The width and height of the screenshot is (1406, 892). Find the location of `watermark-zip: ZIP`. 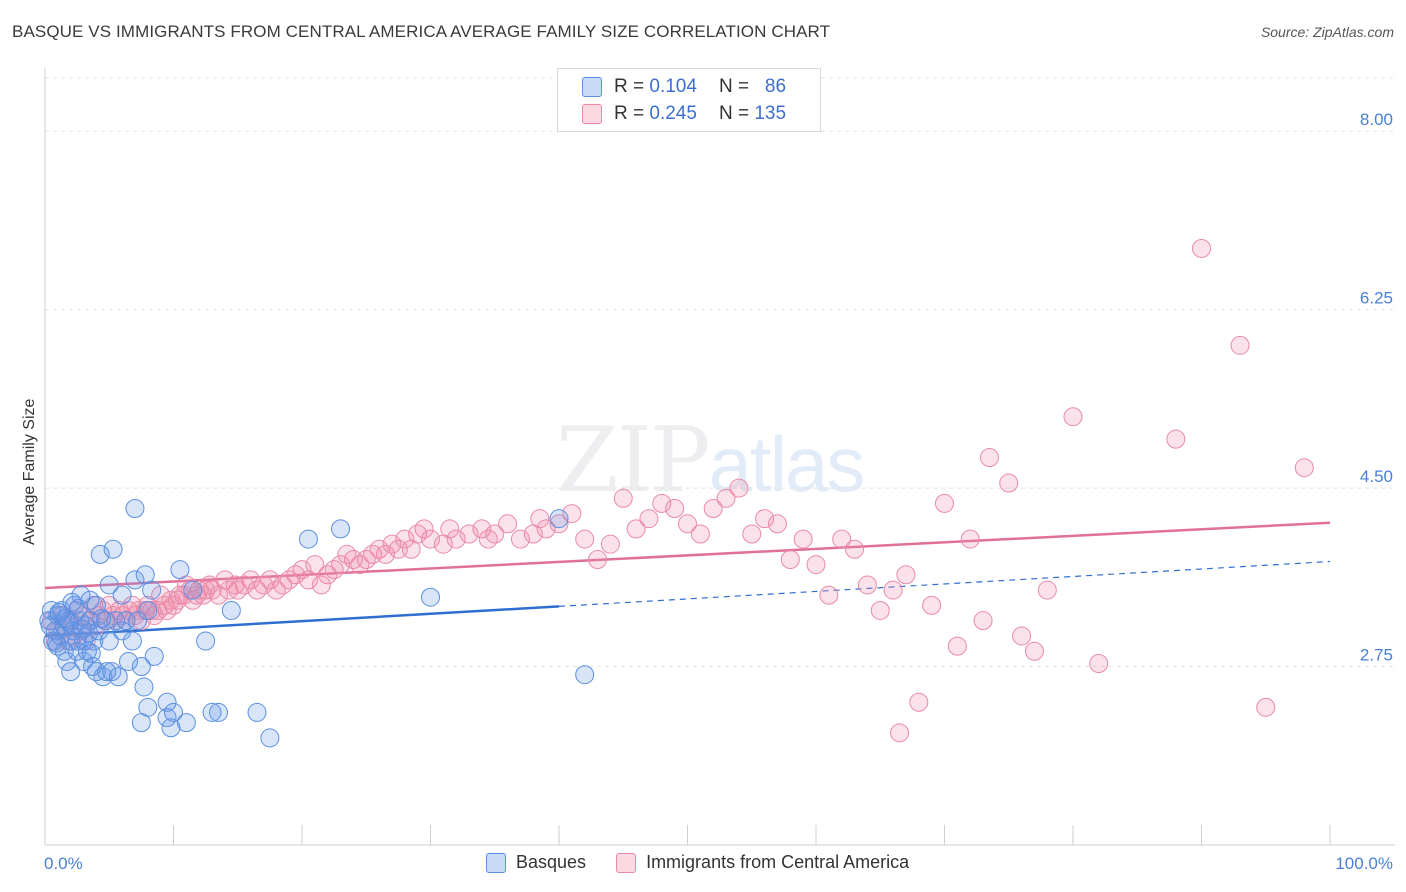

watermark-zip: ZIP is located at coordinates (633, 460).